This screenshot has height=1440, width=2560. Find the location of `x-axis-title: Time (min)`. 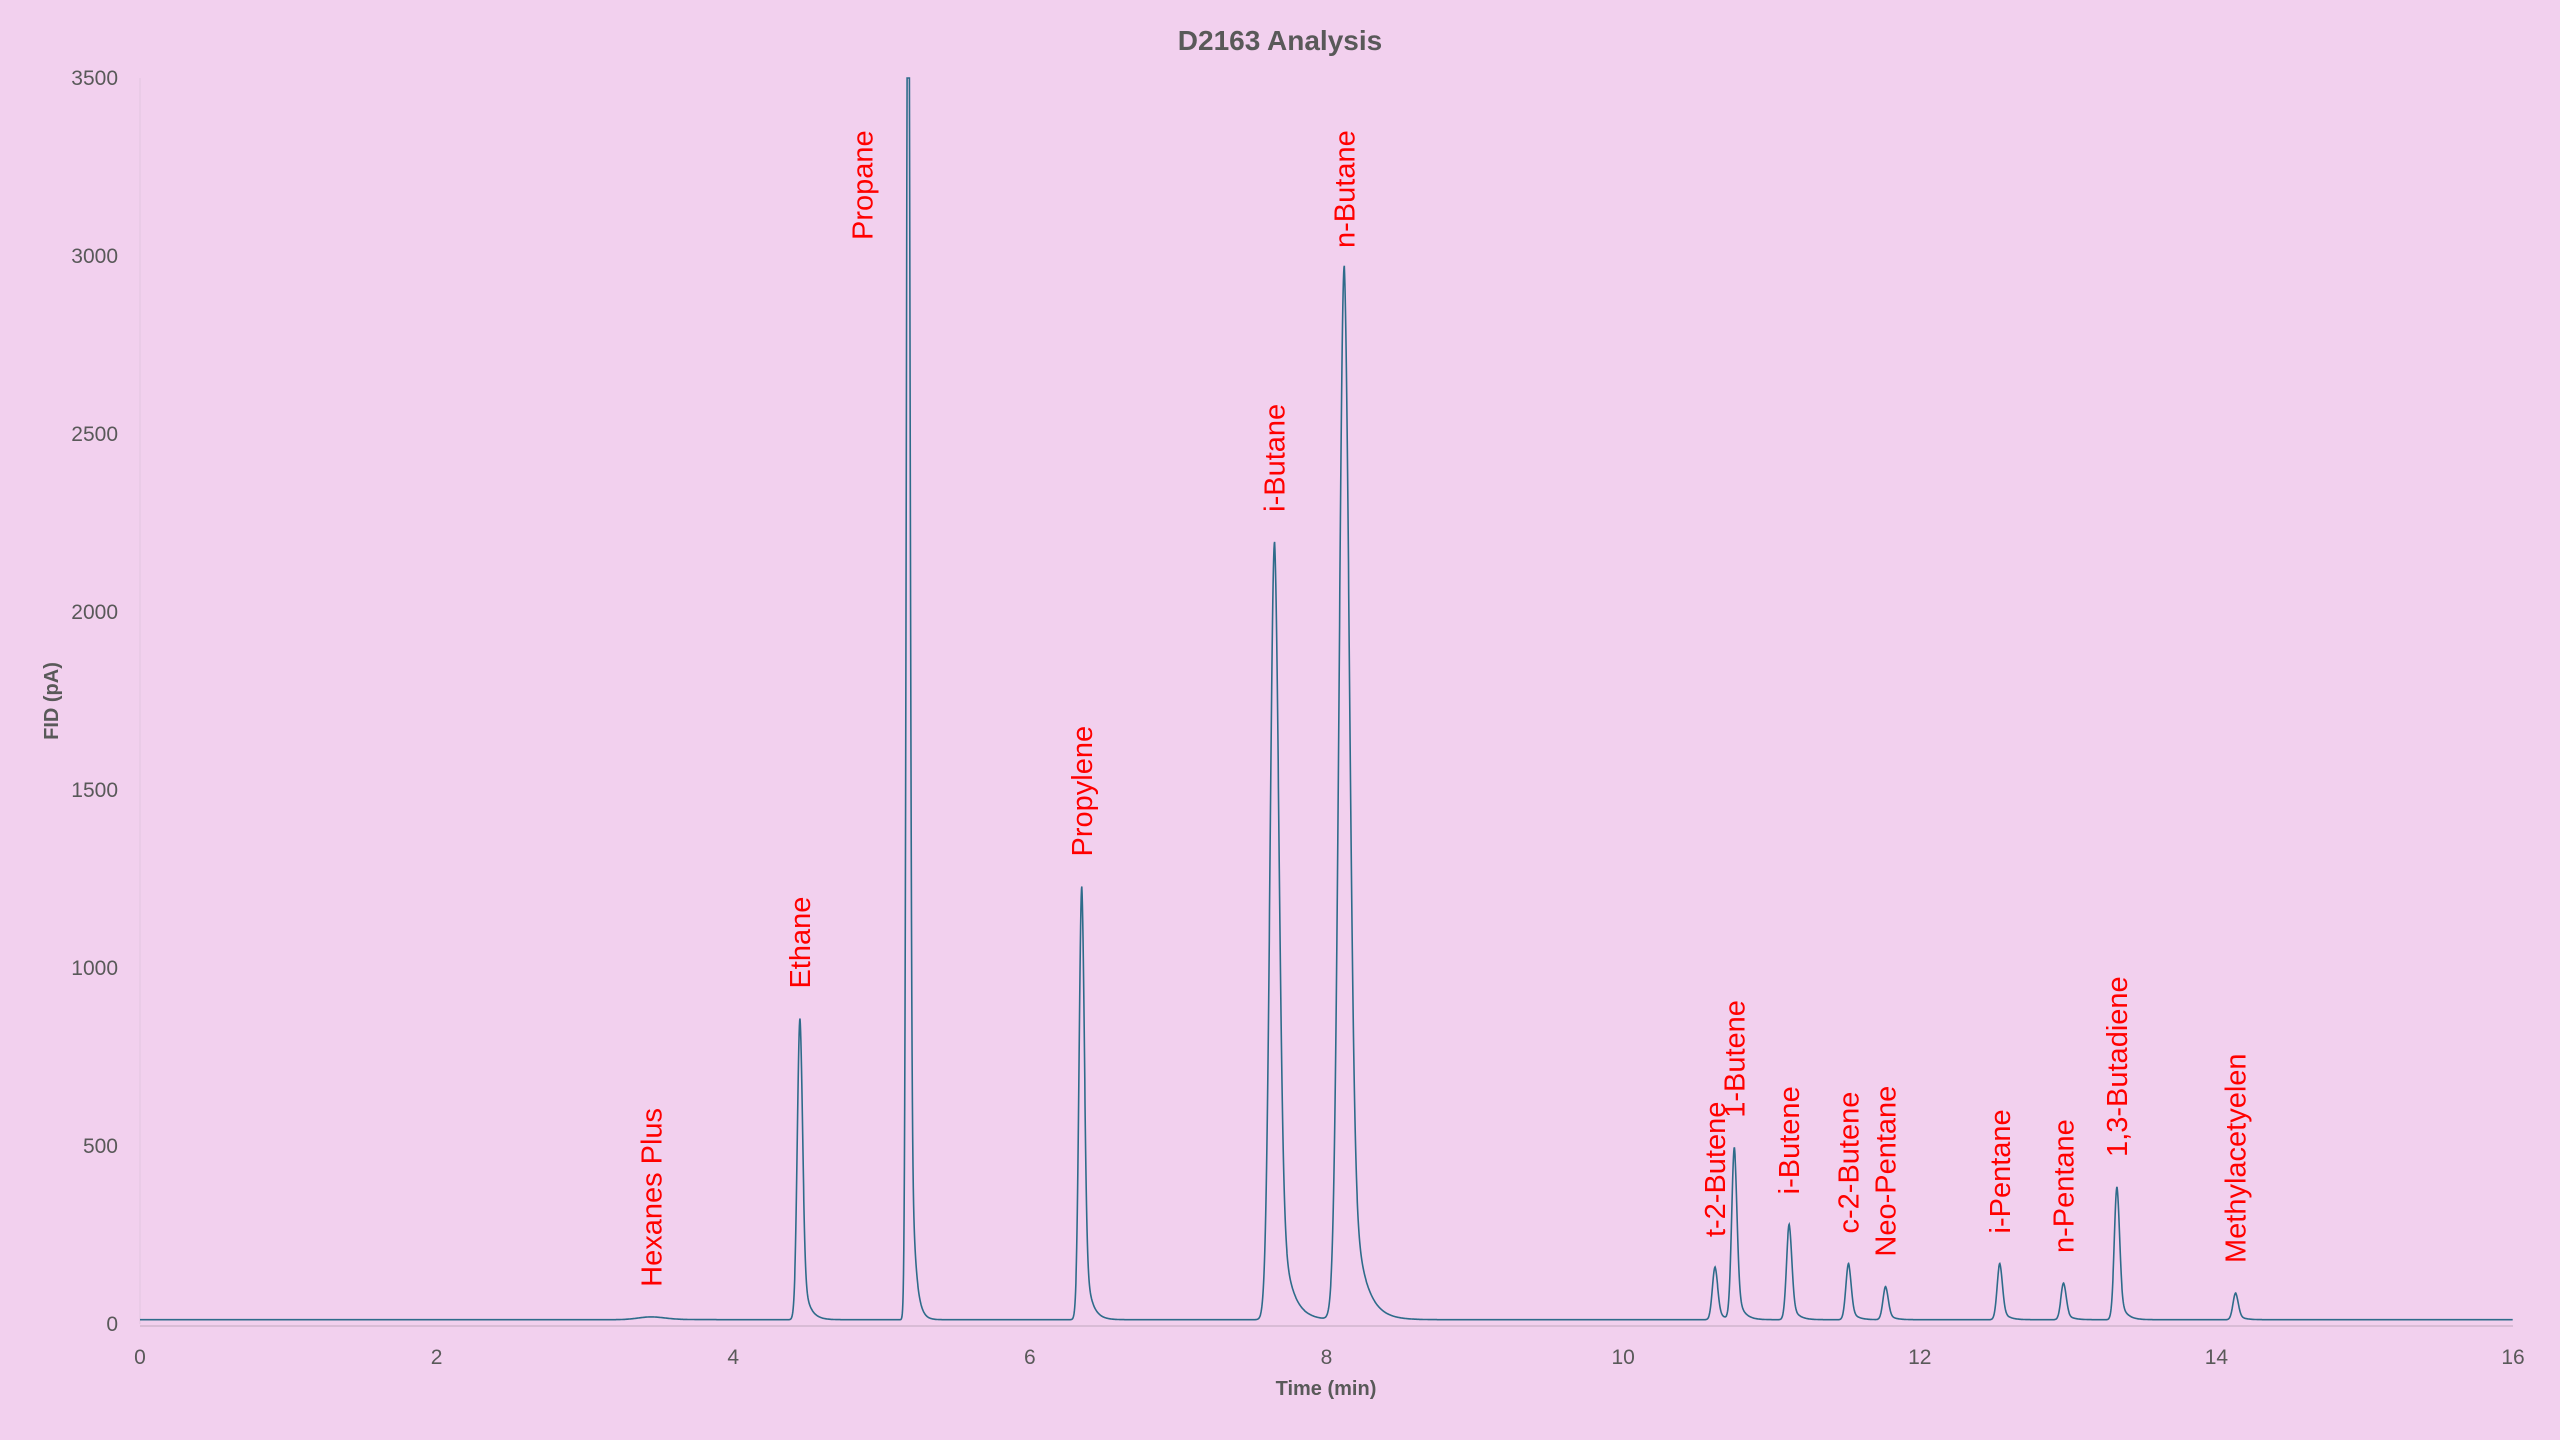

x-axis-title: Time (min) is located at coordinates (1326, 1389).